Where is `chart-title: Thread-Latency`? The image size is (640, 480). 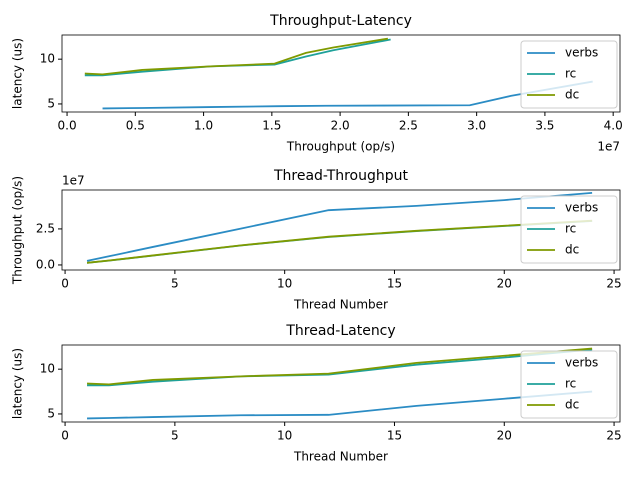 chart-title: Thread-Latency is located at coordinates (340, 331).